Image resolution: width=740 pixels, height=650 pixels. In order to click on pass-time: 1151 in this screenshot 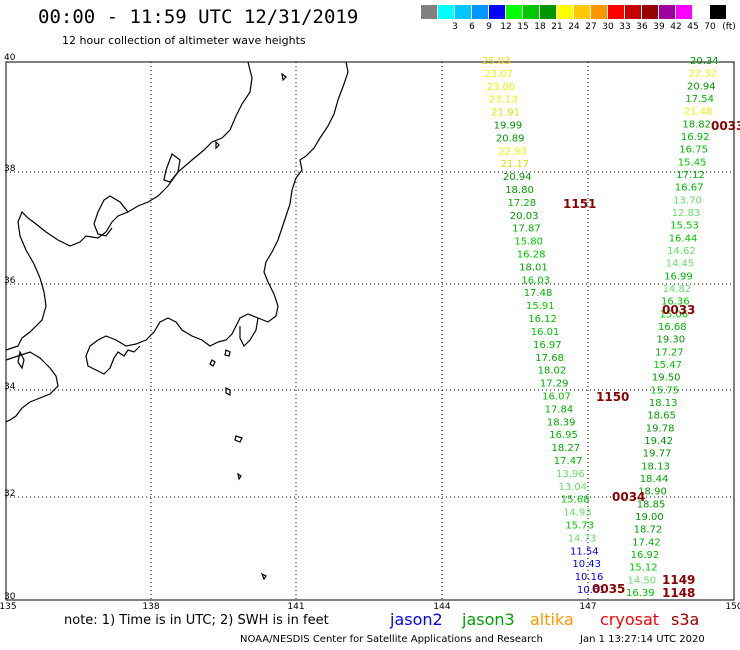, I will do `click(579, 204)`.